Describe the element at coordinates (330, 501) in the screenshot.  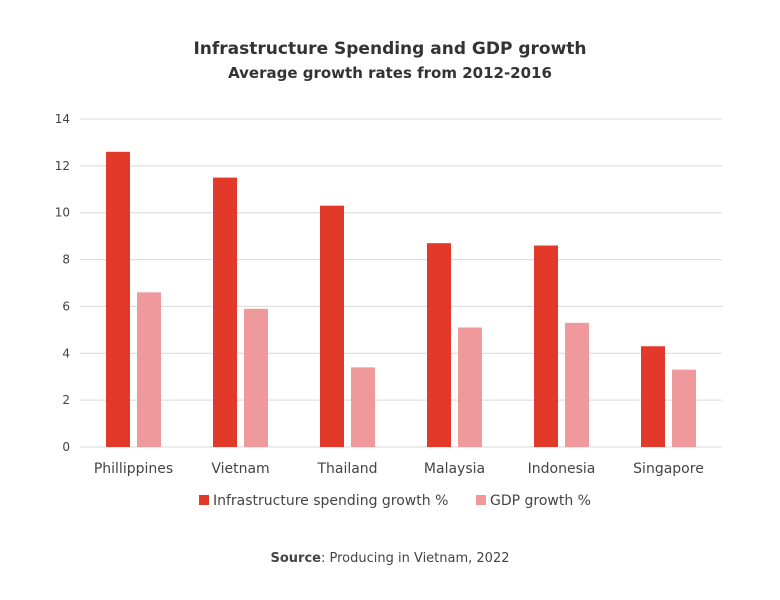
I see `legend-label-infrastructure: Infrastructure spending growth %` at that location.